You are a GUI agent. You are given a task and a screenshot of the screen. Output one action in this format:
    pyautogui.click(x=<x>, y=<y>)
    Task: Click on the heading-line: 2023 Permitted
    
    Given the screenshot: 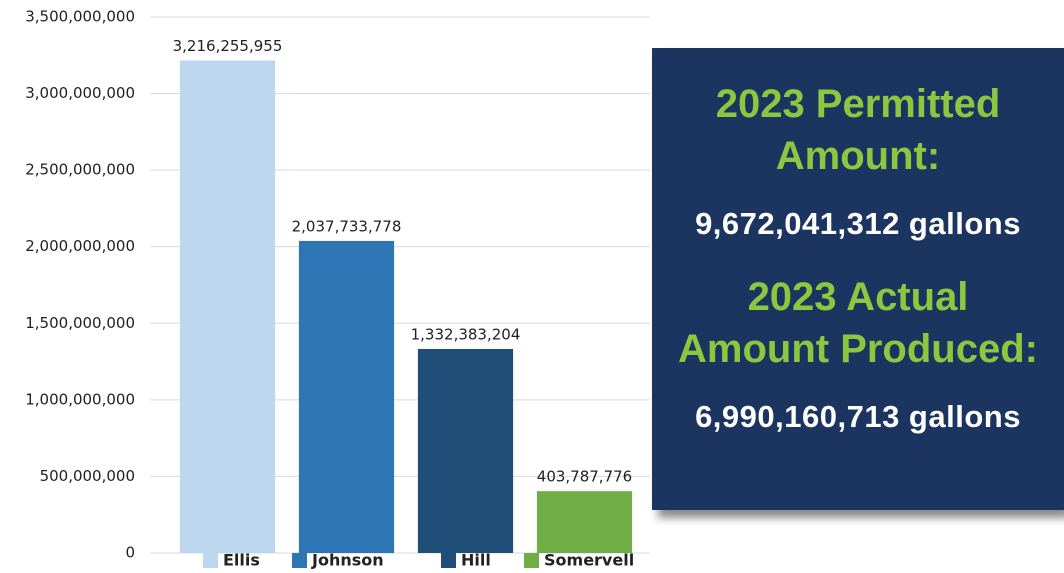 What is the action you would take?
    pyautogui.click(x=858, y=104)
    